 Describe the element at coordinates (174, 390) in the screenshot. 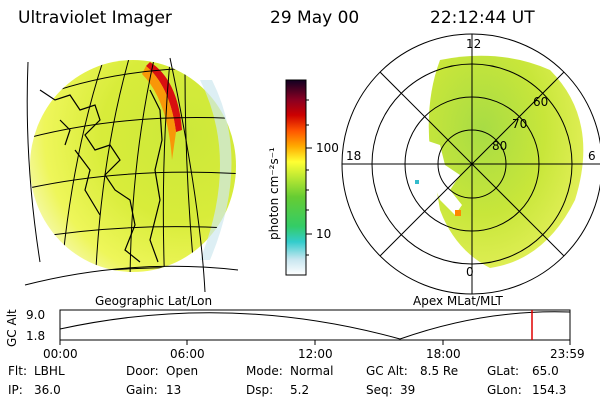

I see `footer-gain-value: 13` at that location.